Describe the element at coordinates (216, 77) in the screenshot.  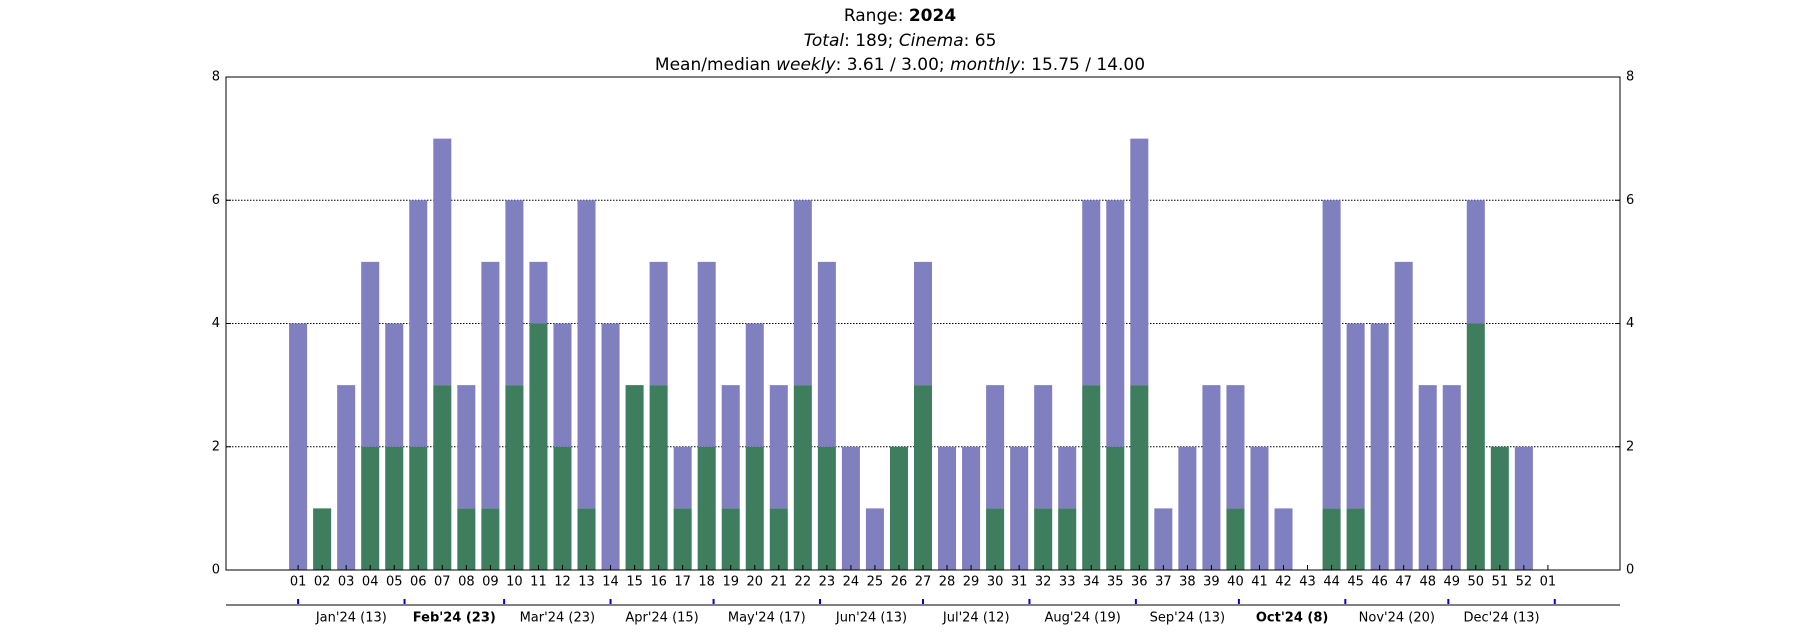
I see `y-tick-label: 8` at that location.